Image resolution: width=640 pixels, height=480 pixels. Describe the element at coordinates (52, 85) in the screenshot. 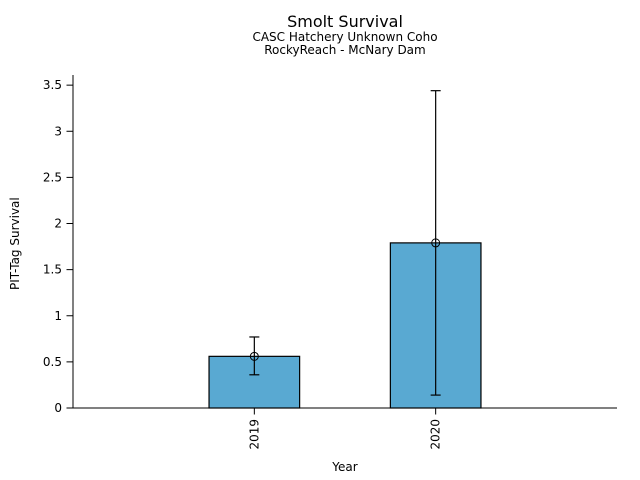

I see `y-tick-label: 3.5` at that location.